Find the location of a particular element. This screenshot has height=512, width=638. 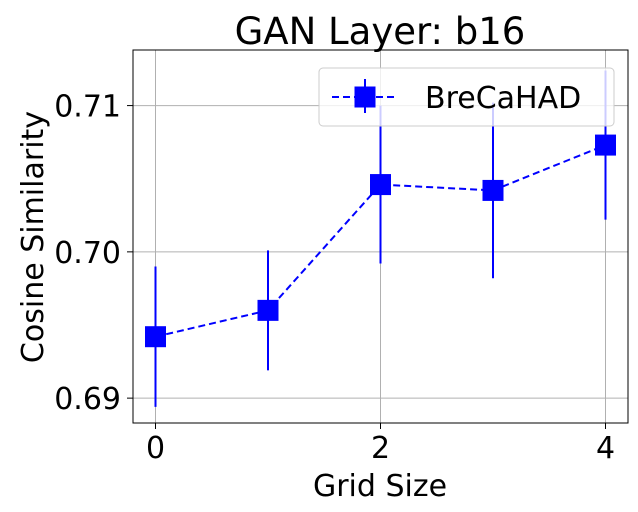

y-axis-ticks: 0.69 0.70 0.71 is located at coordinates (93, 253).